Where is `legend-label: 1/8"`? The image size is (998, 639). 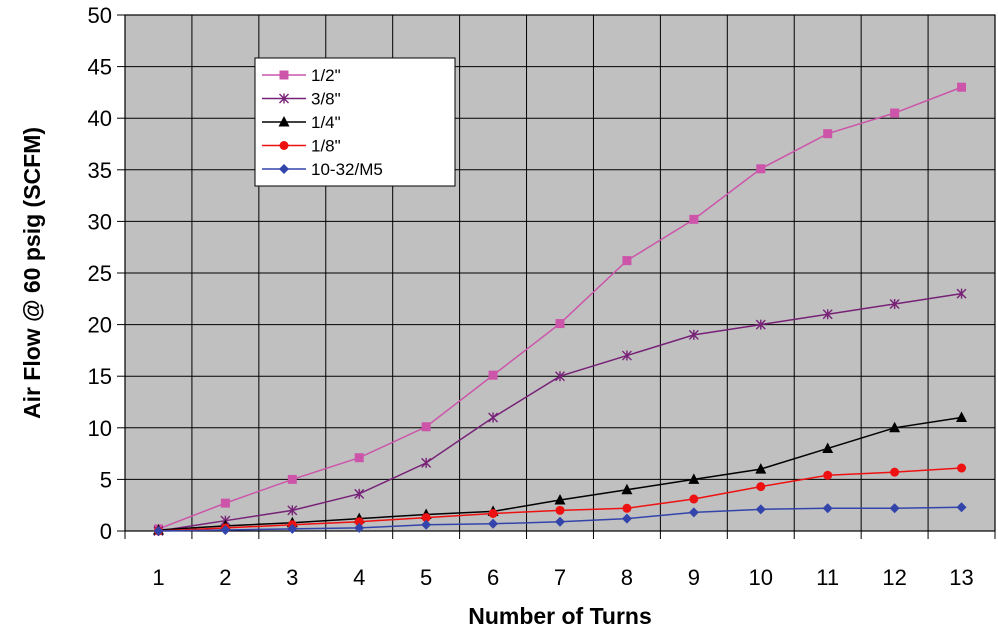 legend-label: 1/8" is located at coordinates (326, 146).